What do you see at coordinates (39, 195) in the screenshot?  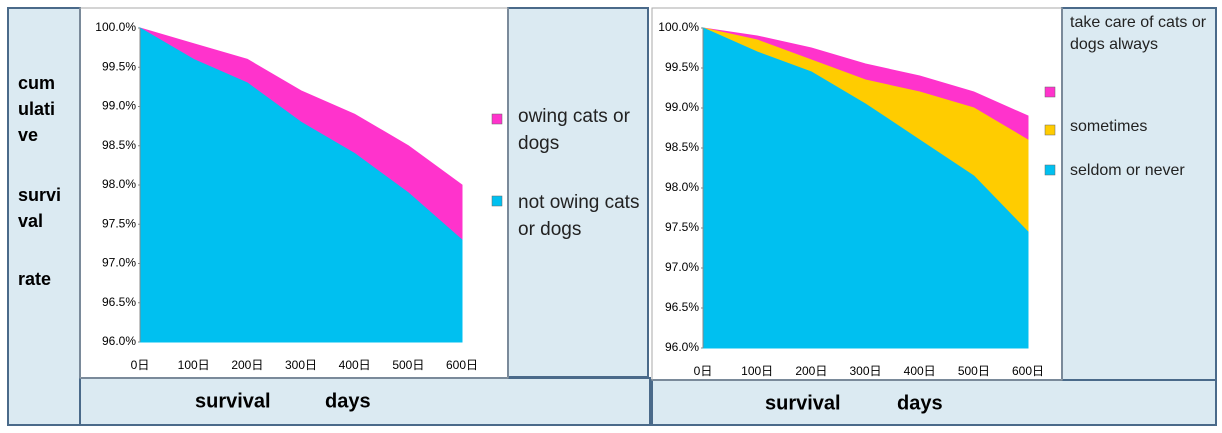 I see `y-axis-label: survi` at bounding box center [39, 195].